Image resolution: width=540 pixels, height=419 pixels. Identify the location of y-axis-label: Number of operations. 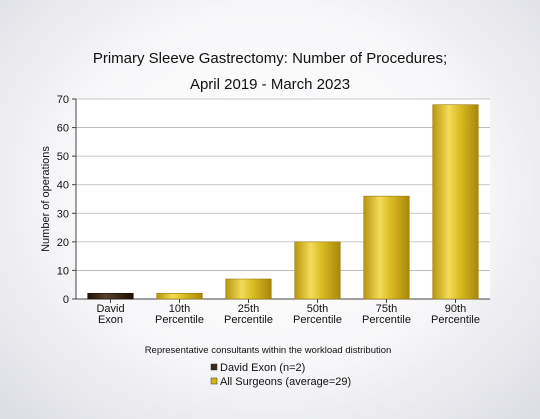
(46, 199).